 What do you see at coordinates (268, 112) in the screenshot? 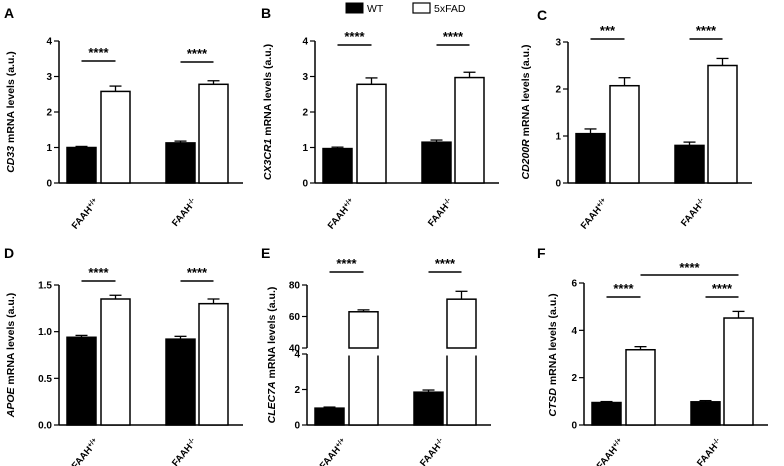
I see `y-axis-label: CX3CR1 mRNA levels (a.u.)` at bounding box center [268, 112].